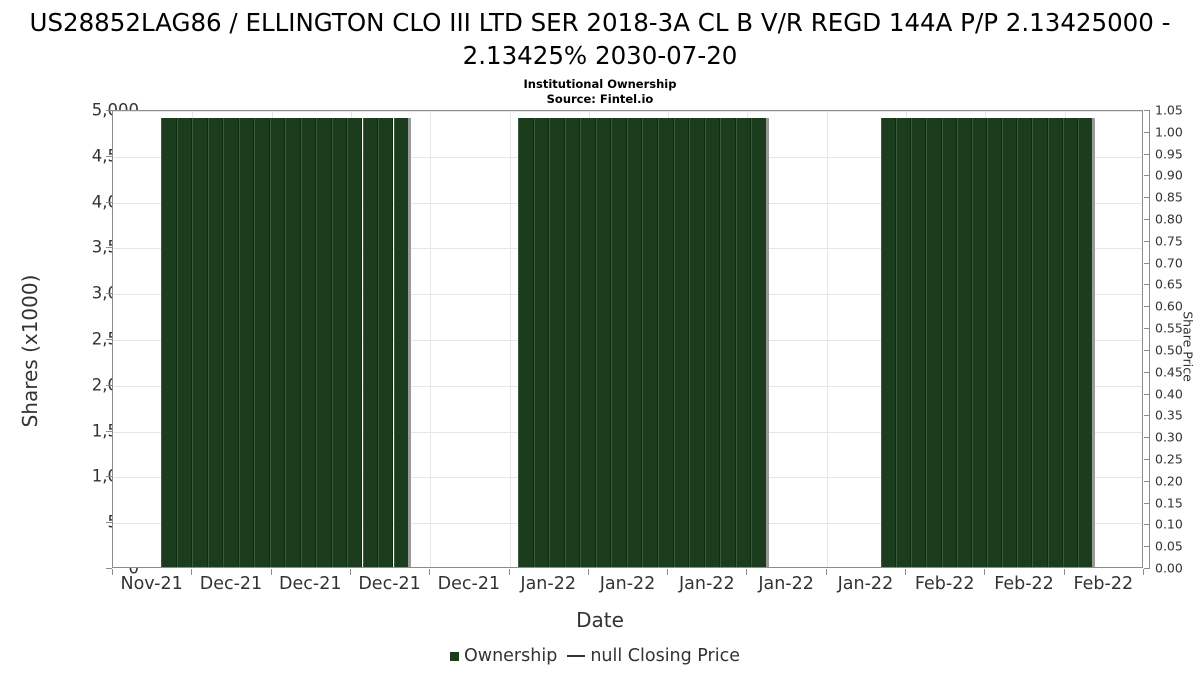  Describe the element at coordinates (1169, 263) in the screenshot. I see `y-axis-right-tick-label: 0.70` at that location.